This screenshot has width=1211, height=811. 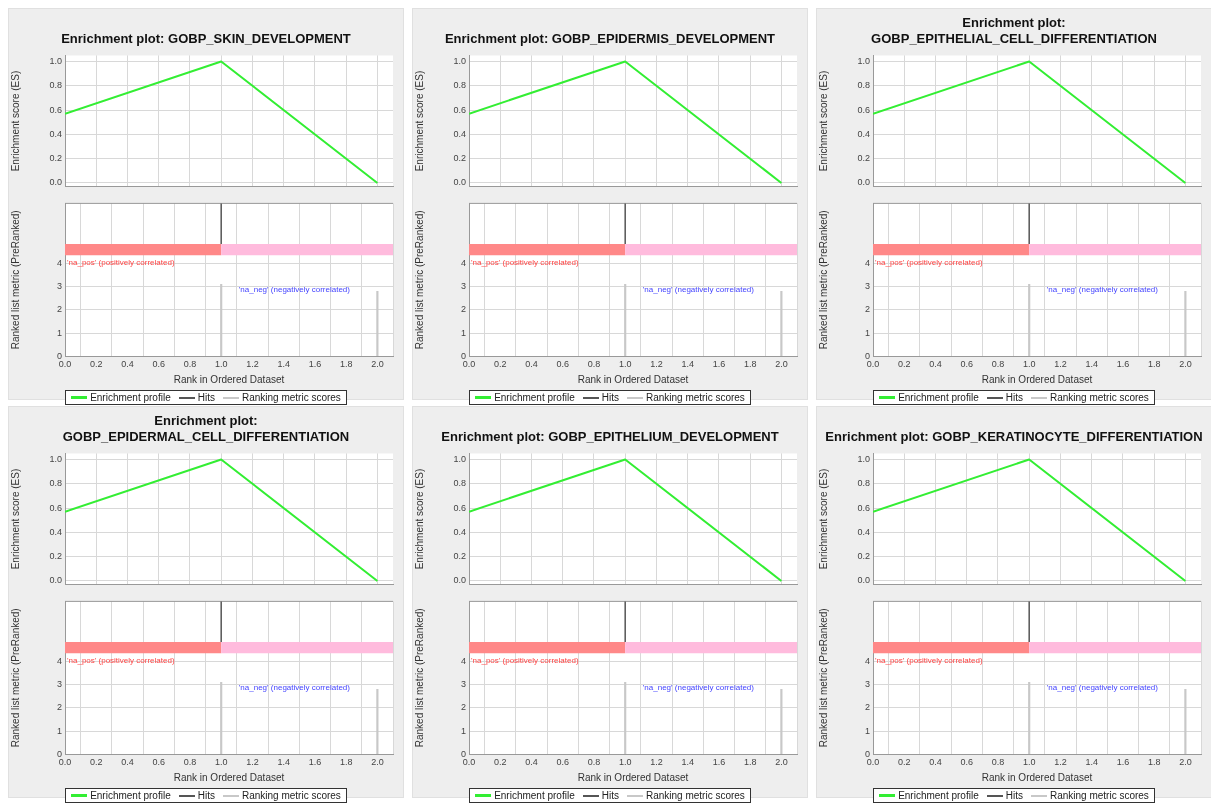 What do you see at coordinates (610, 436) in the screenshot?
I see `chart-title: Enrichment plot: GOBP_EPITHELIUM_DEVELOPMENT` at bounding box center [610, 436].